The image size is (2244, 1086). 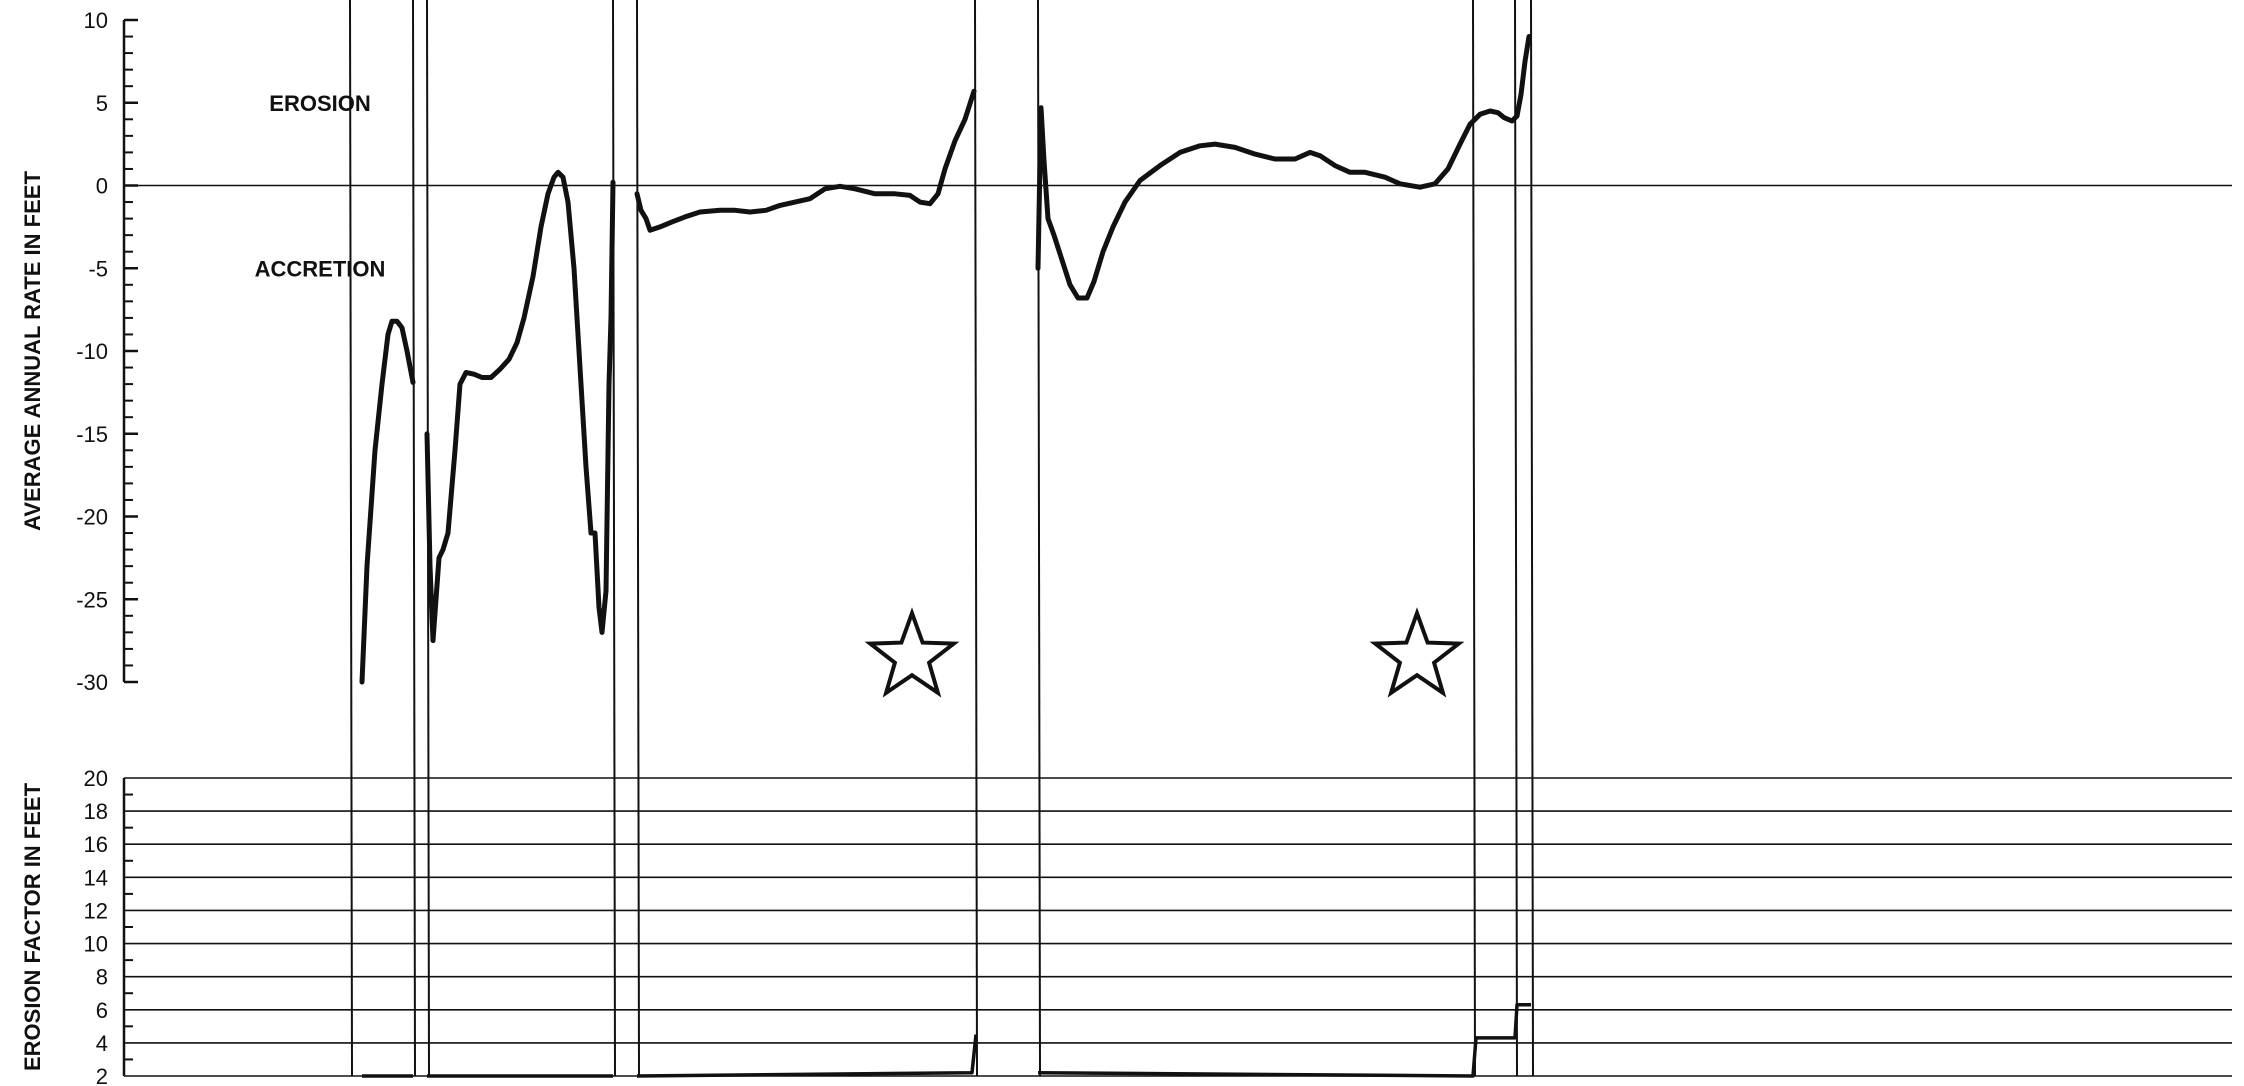 What do you see at coordinates (1164, 652) in the screenshot?
I see `star-markers` at bounding box center [1164, 652].